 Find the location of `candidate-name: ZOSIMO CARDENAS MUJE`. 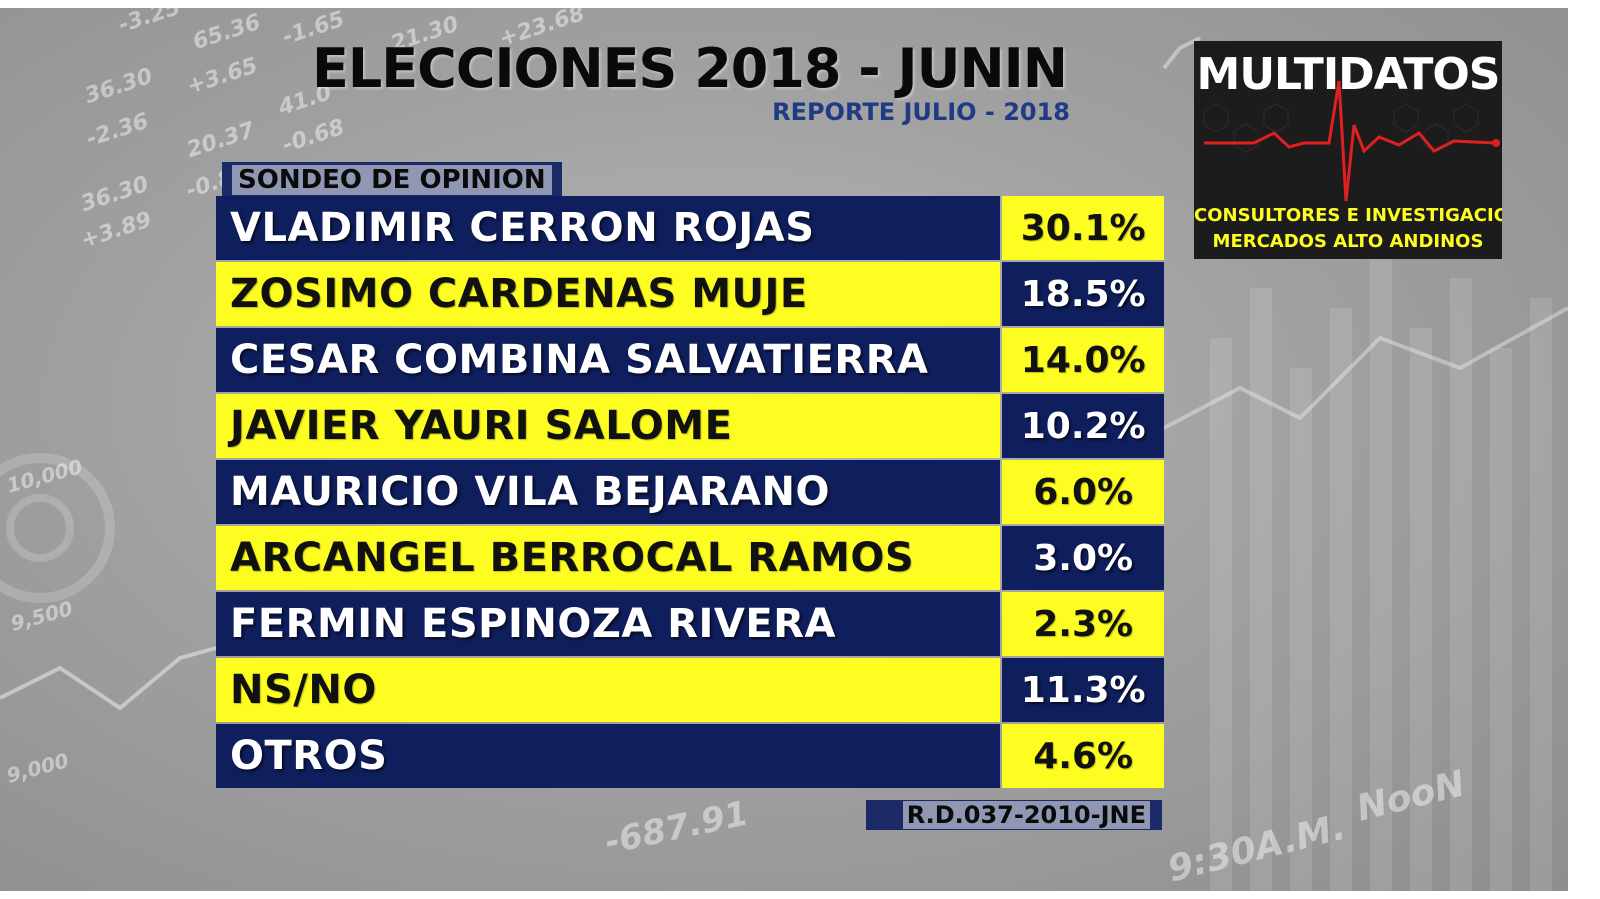

candidate-name: ZOSIMO CARDENAS MUJE is located at coordinates (608, 294).